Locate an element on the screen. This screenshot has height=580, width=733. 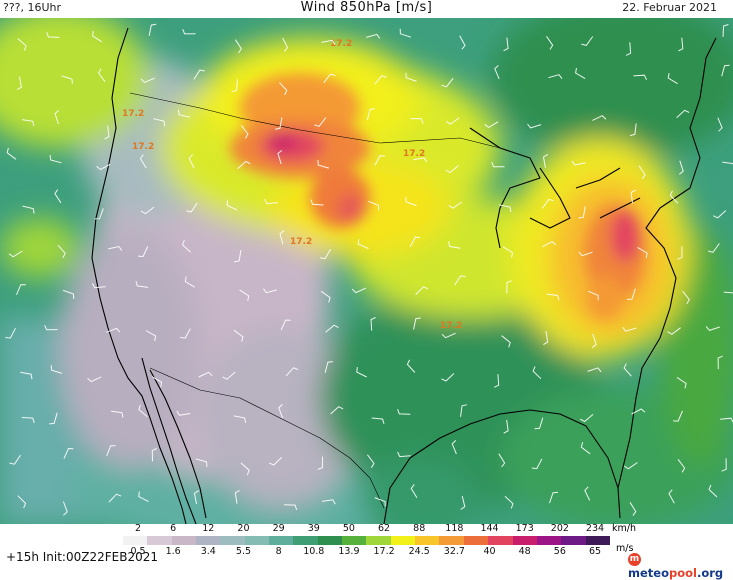
legend-kmh-tick: 50 is located at coordinates (348, 528).